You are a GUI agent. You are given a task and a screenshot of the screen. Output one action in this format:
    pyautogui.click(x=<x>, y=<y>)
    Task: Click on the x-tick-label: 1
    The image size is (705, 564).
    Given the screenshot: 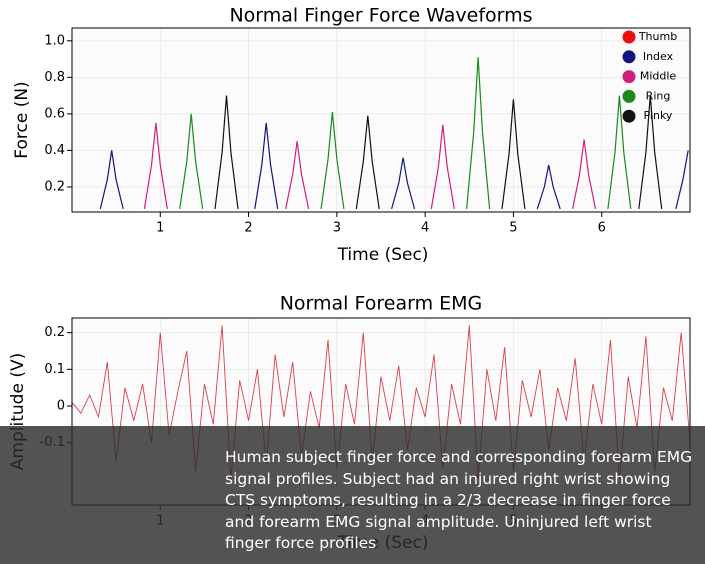 What is the action you would take?
    pyautogui.click(x=160, y=228)
    